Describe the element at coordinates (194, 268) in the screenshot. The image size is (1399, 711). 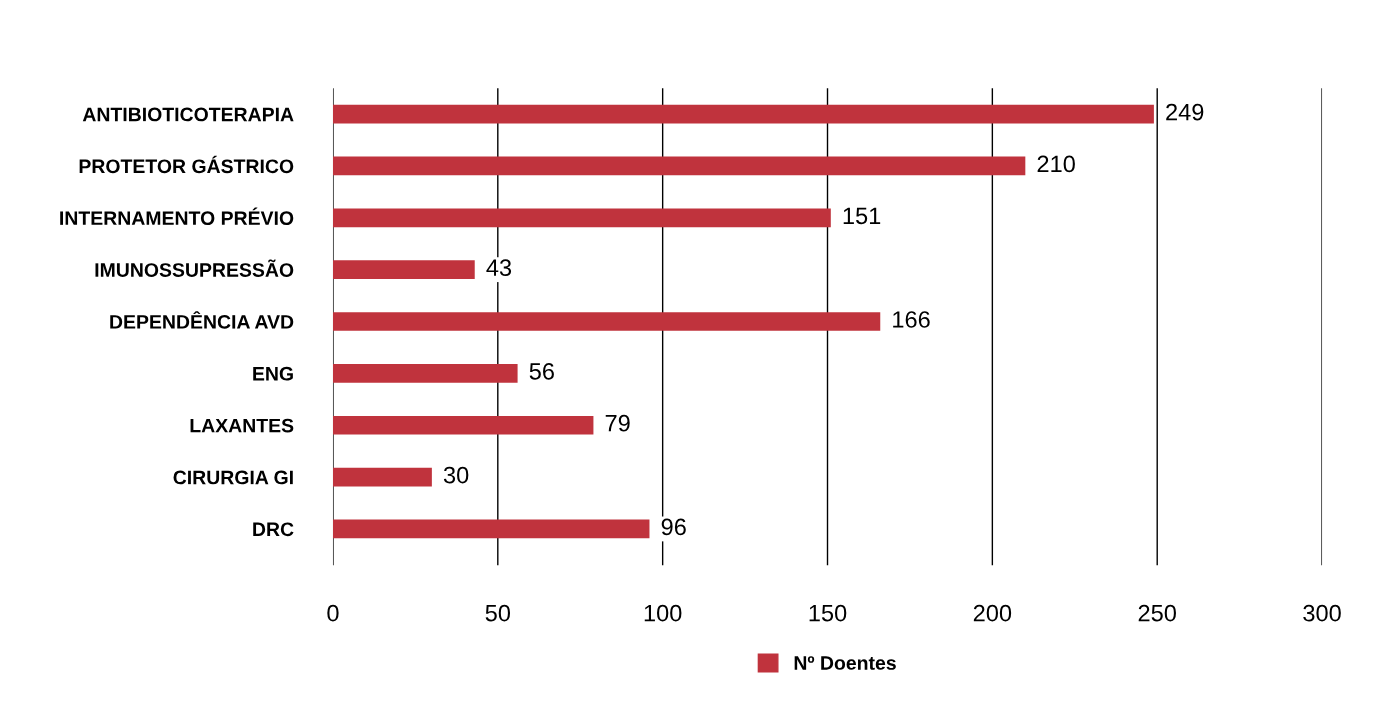
I see `y-tick-label: IMUNOSSUPRESSÃO` at that location.